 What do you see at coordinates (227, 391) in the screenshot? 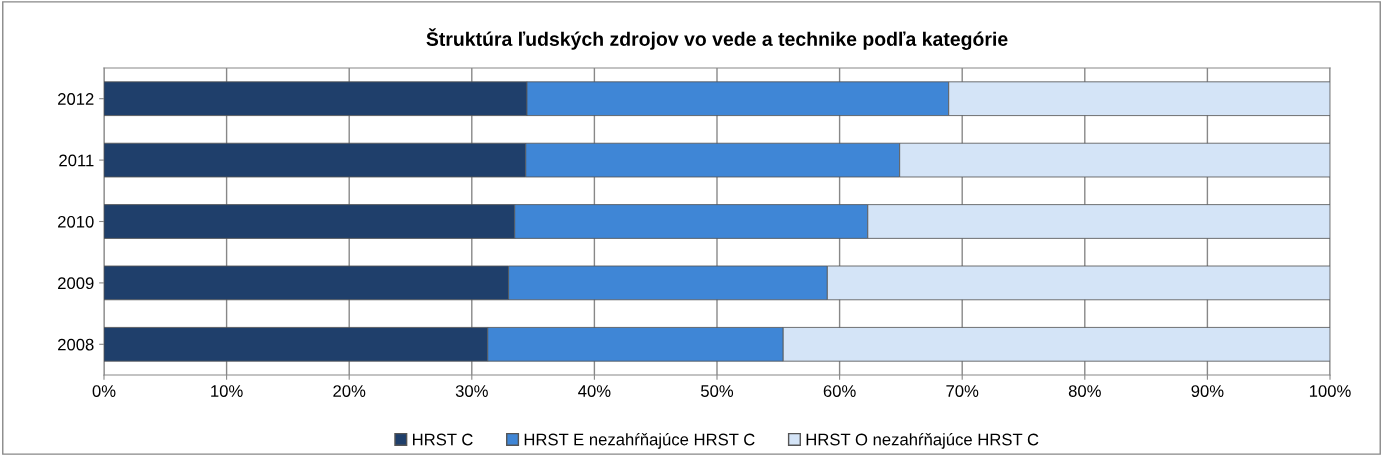
I see `x-tick-label: 10%` at bounding box center [227, 391].